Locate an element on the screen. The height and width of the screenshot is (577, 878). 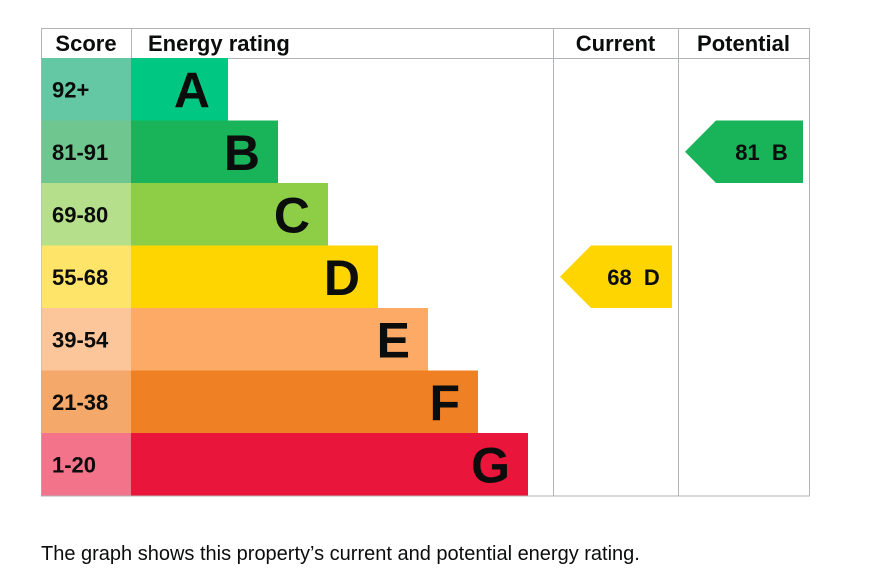
band-bar-e is located at coordinates (279, 339).